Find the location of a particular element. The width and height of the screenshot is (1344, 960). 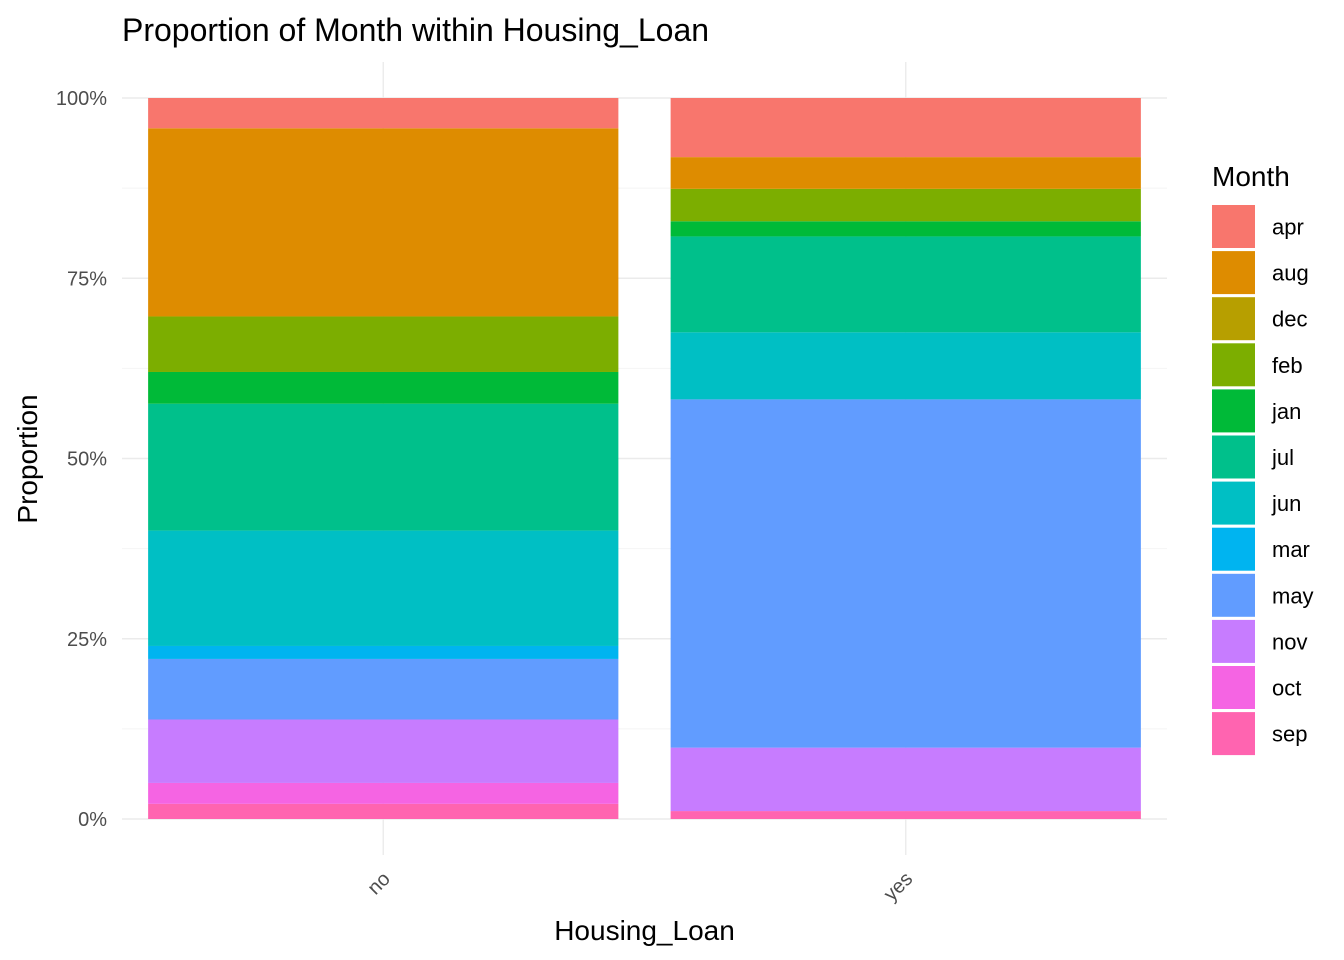

legend-label-jun: jun is located at coordinates (1286, 503).